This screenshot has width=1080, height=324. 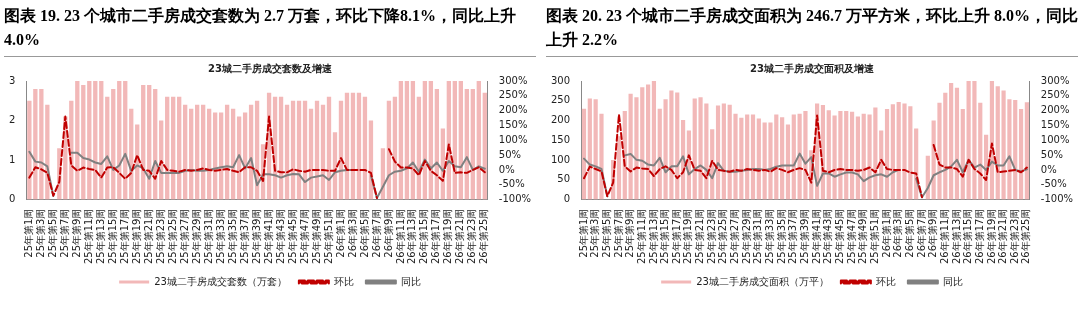 I want to click on y-tick-label: 300, so click(x=560, y=80).